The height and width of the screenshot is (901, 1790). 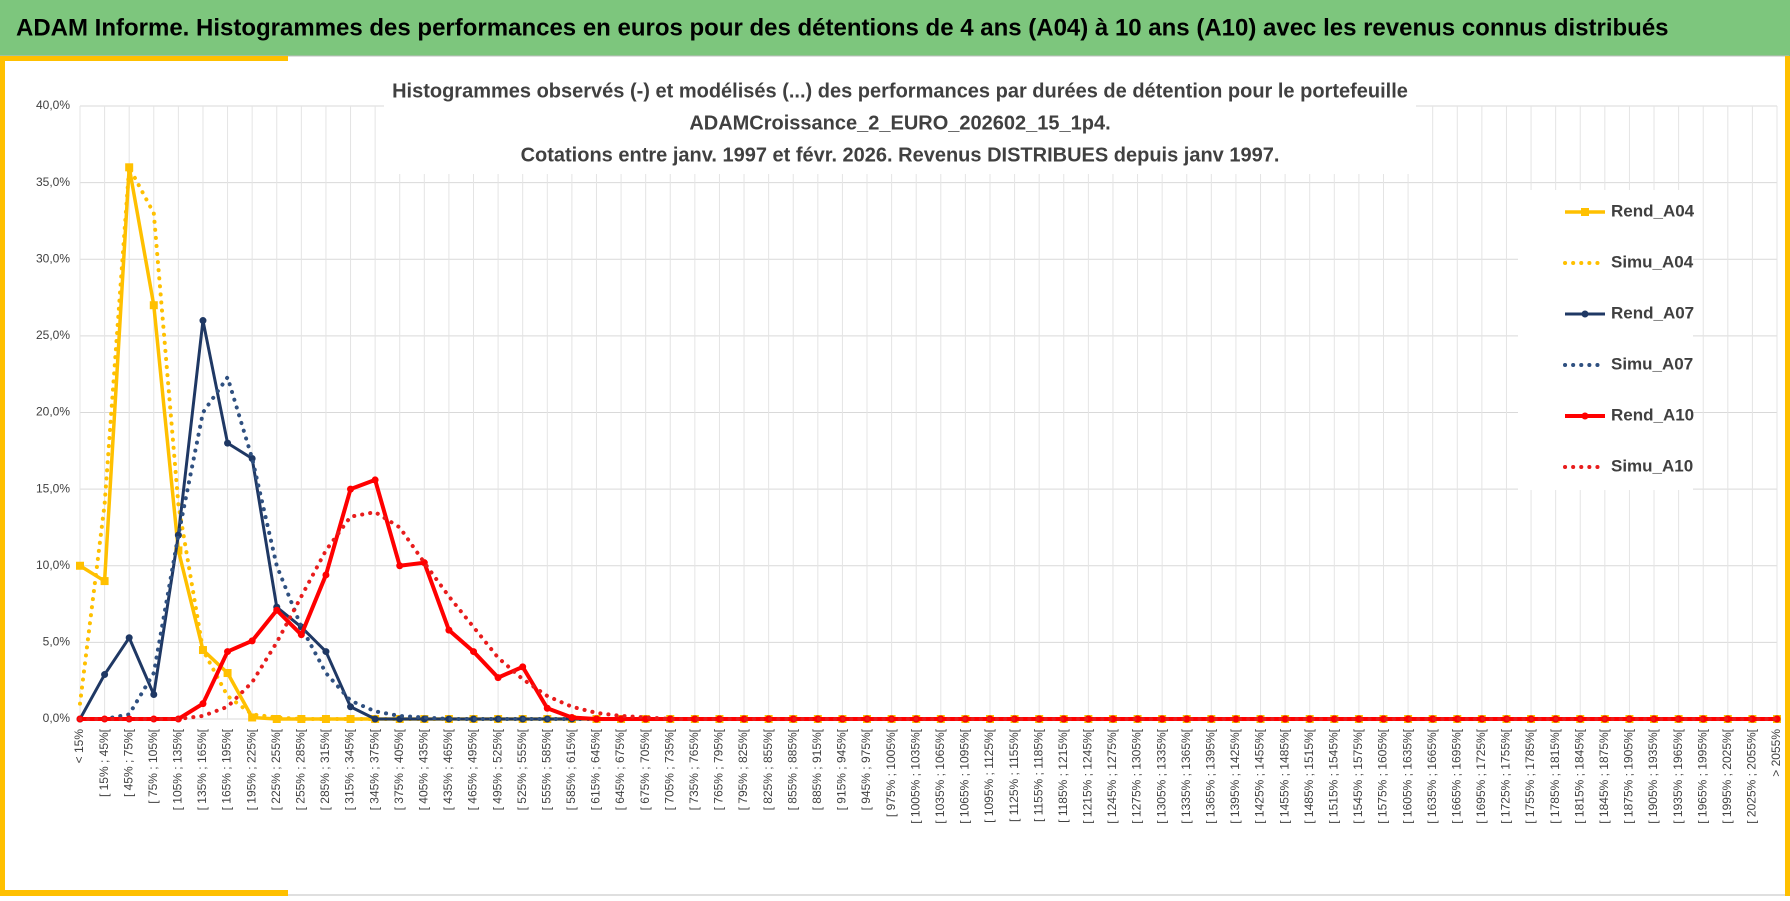 What do you see at coordinates (1555, 775) in the screenshot?
I see `x-tick-label: [ 1785% ; 1815%[` at bounding box center [1555, 775].